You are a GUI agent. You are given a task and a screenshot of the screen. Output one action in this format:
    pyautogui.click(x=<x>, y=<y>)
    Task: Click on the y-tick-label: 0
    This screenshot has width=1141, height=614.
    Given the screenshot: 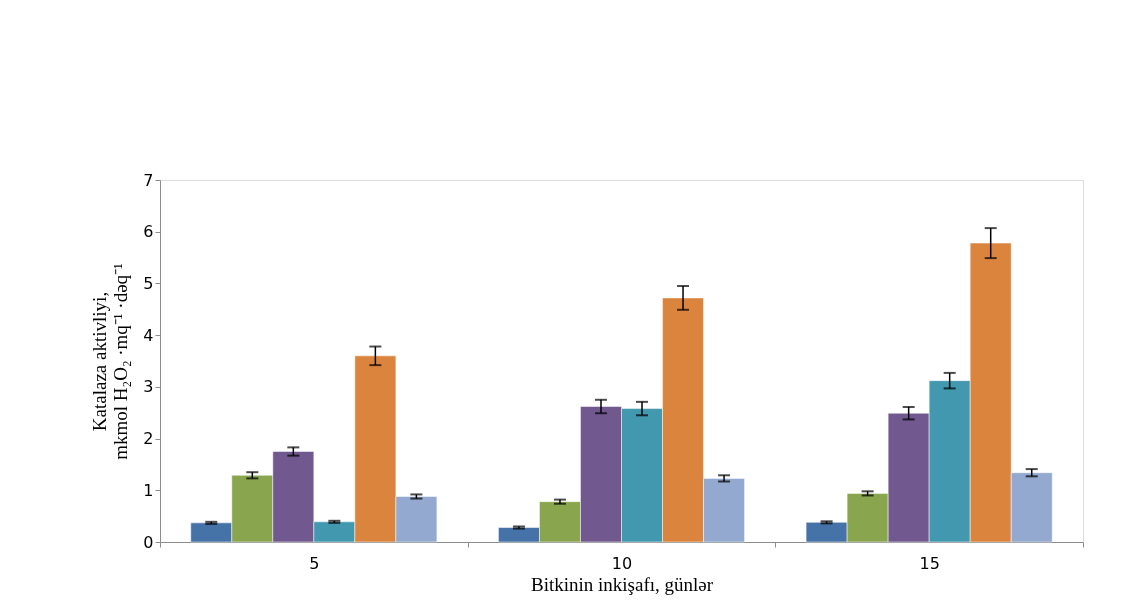 What is the action you would take?
    pyautogui.click(x=148, y=542)
    